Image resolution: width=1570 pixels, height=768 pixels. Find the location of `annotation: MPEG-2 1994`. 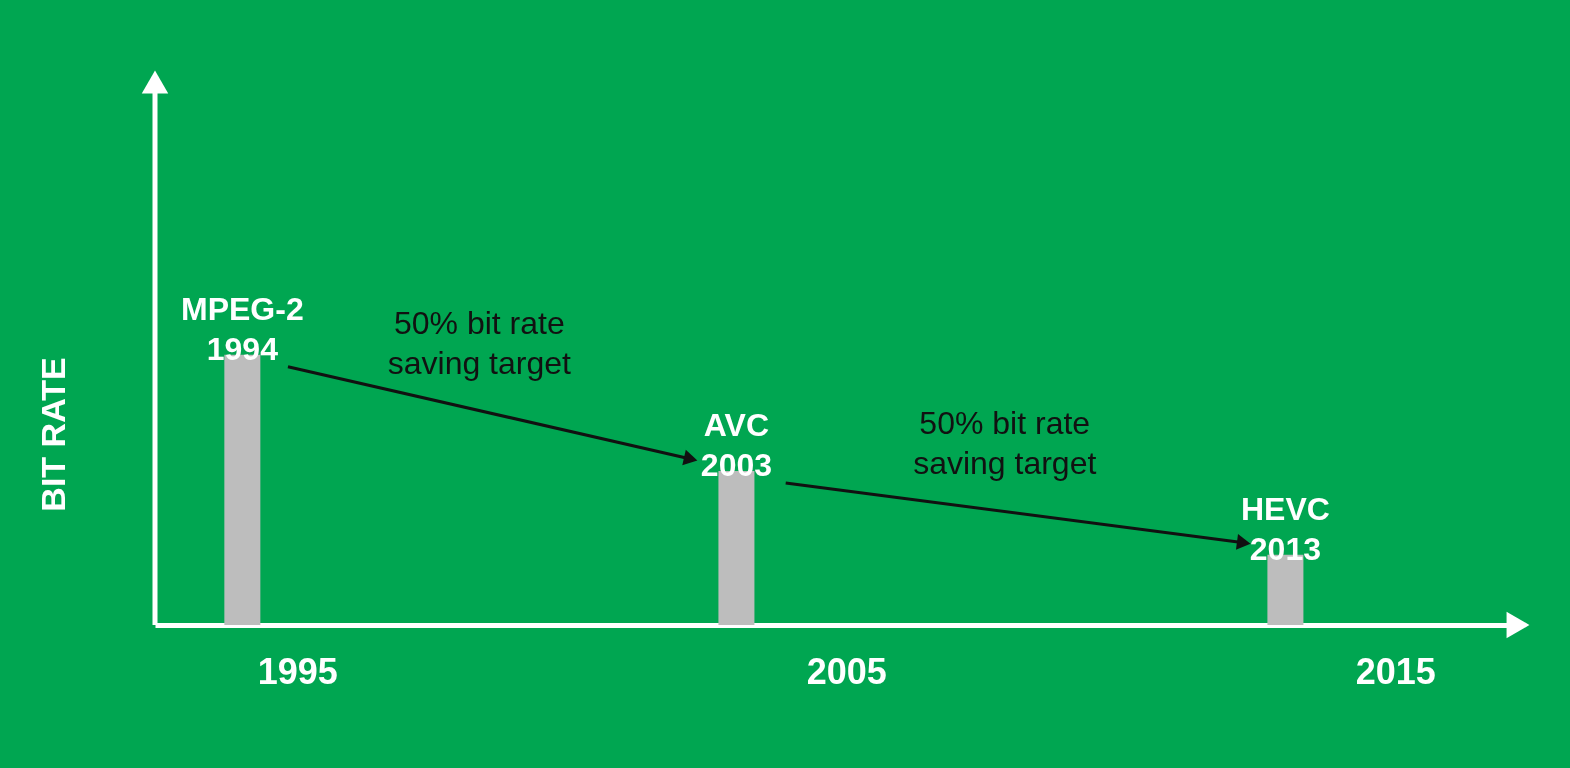

annotation: MPEG-2 1994 is located at coordinates (242, 328).